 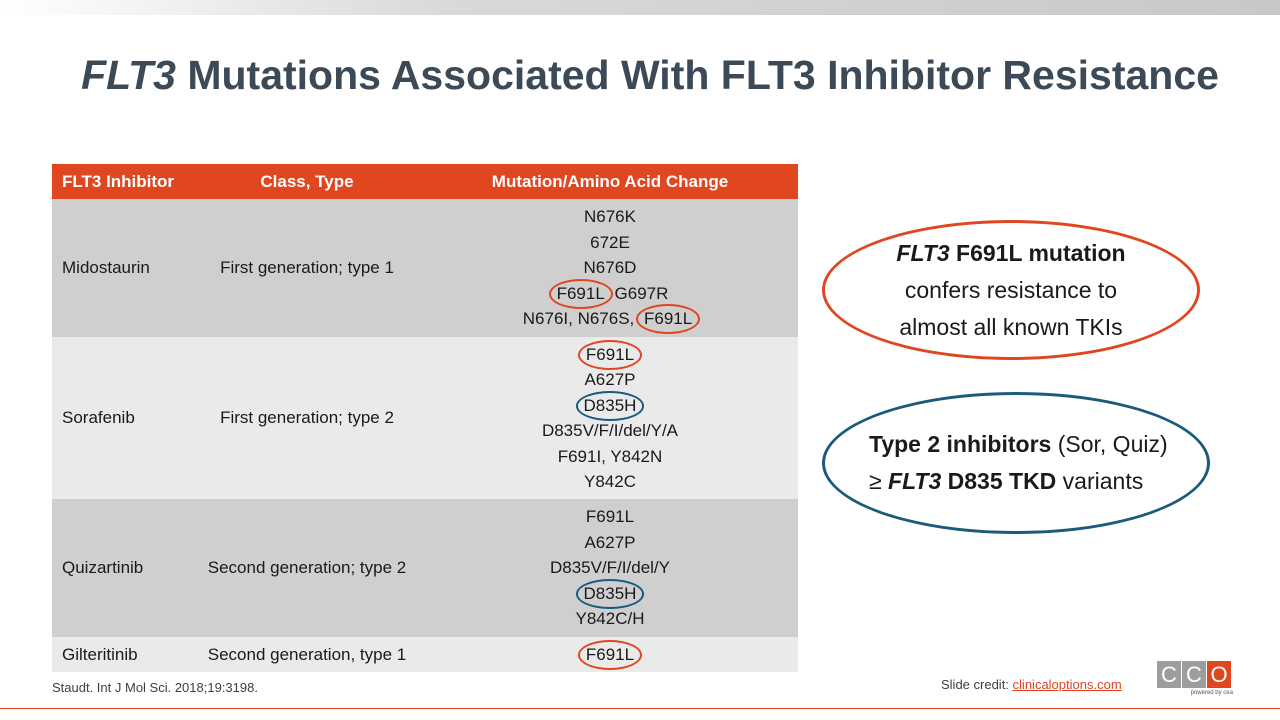 What do you see at coordinates (610, 481) in the screenshot?
I see `mutation: Y842C` at bounding box center [610, 481].